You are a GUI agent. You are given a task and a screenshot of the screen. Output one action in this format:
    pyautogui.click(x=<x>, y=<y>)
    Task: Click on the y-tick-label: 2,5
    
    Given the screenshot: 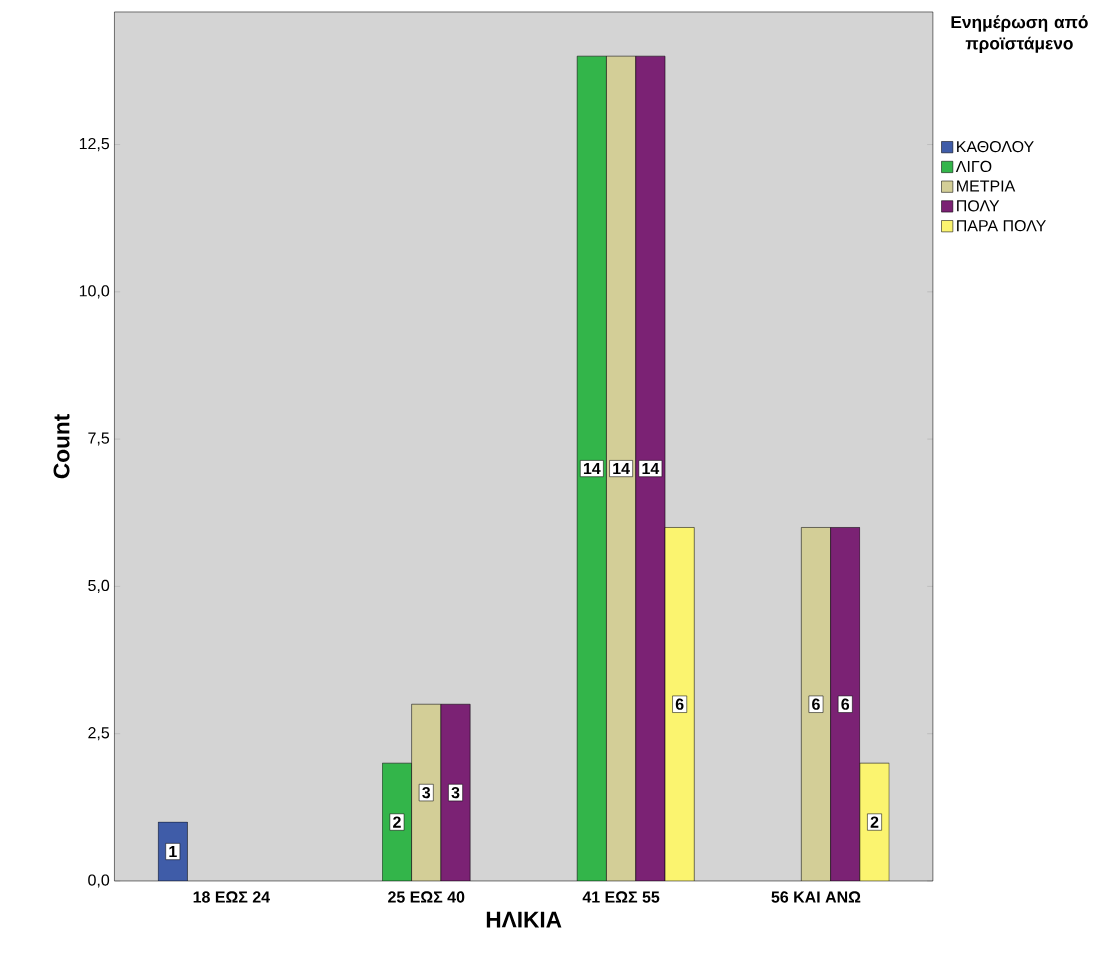 What is the action you would take?
    pyautogui.click(x=99, y=733)
    